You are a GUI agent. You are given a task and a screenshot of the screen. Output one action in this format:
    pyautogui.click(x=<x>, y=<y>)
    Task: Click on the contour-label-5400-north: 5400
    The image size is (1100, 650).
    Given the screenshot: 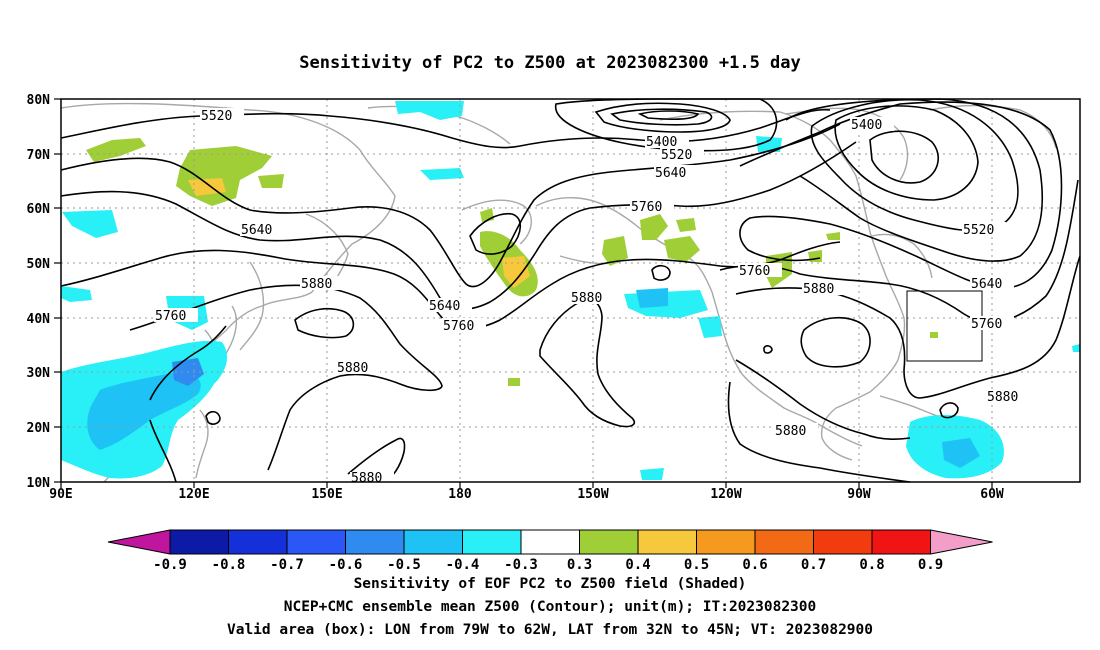 What is the action you would take?
    pyautogui.click(x=661, y=142)
    